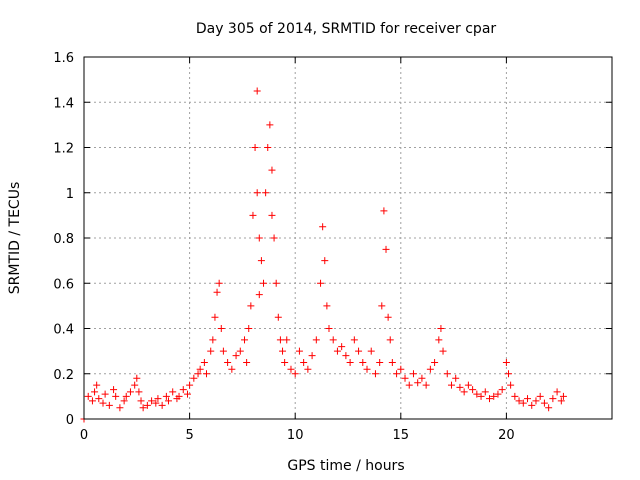  Describe the element at coordinates (70, 194) in the screenshot. I see `y-tick-label: 1` at that location.